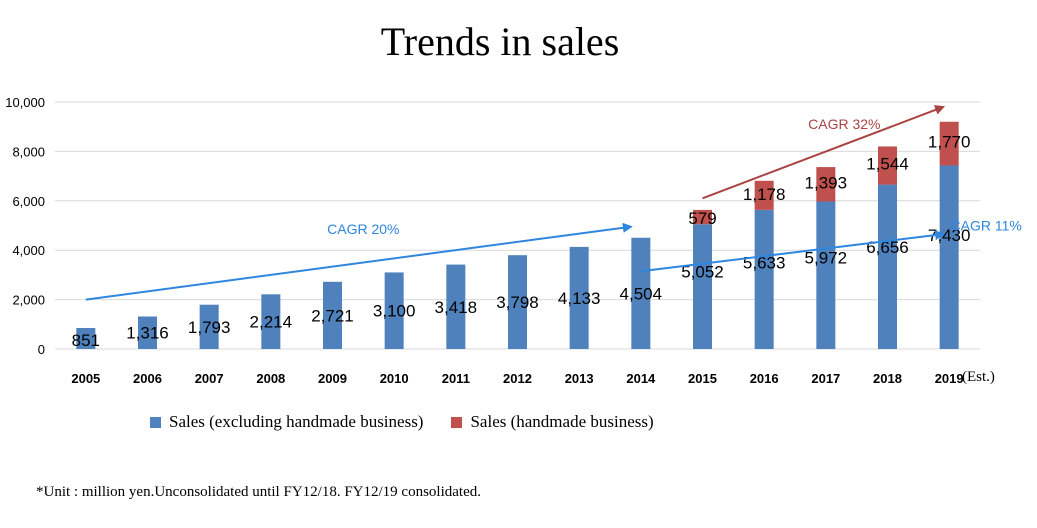  I want to click on y-tick-label: 4,000, so click(28, 250).